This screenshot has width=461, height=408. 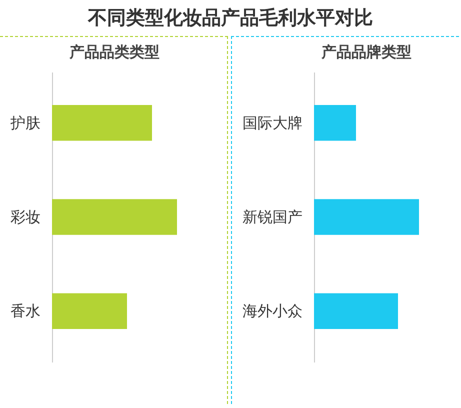 I want to click on text: 不同类型化妆品产品毛利水平对比, so click(x=230, y=18).